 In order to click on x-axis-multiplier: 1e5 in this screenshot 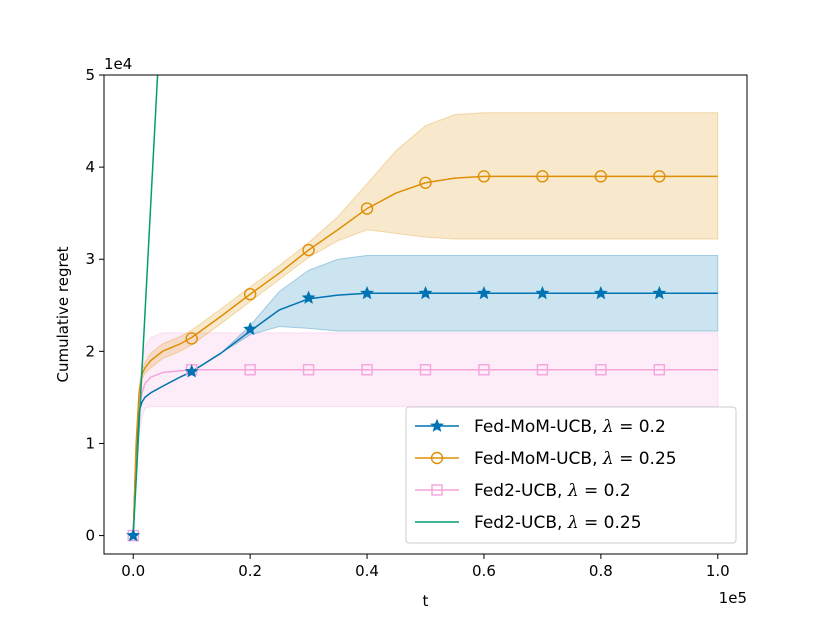, I will do `click(733, 598)`.